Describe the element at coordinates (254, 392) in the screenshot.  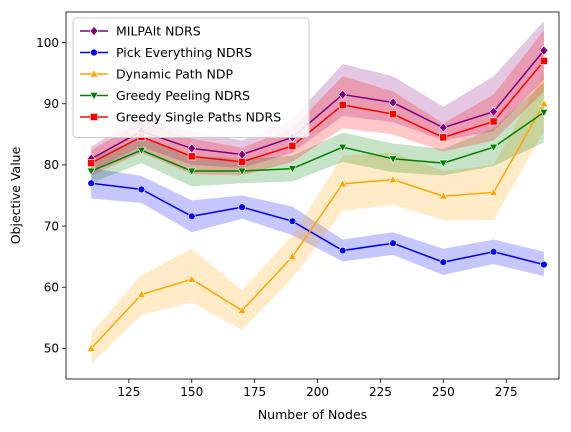
I see `x-tick-label-2: 175` at that location.